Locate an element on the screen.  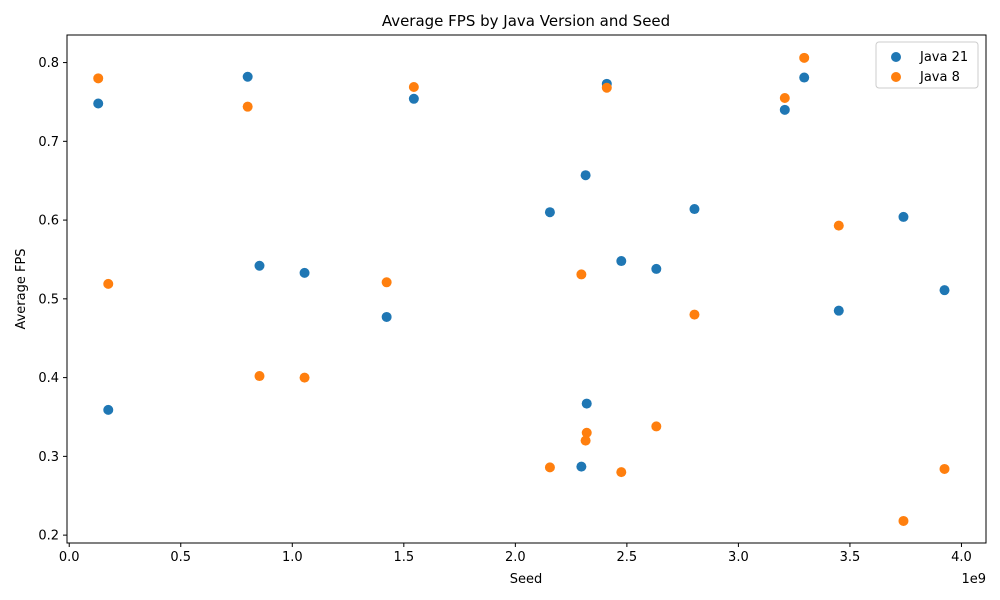
x-tick-label: 1.0 is located at coordinates (292, 557).